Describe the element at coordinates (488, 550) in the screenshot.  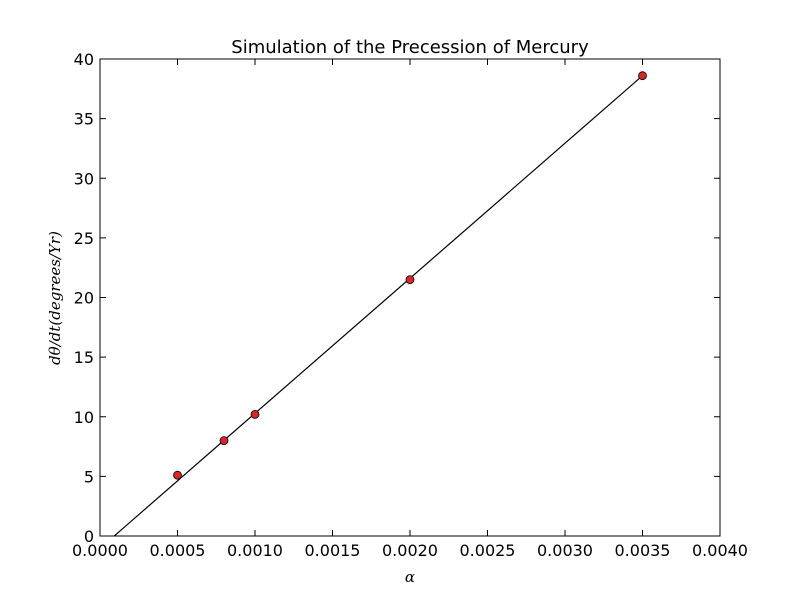
I see `x-tick-label: 0.0025` at that location.